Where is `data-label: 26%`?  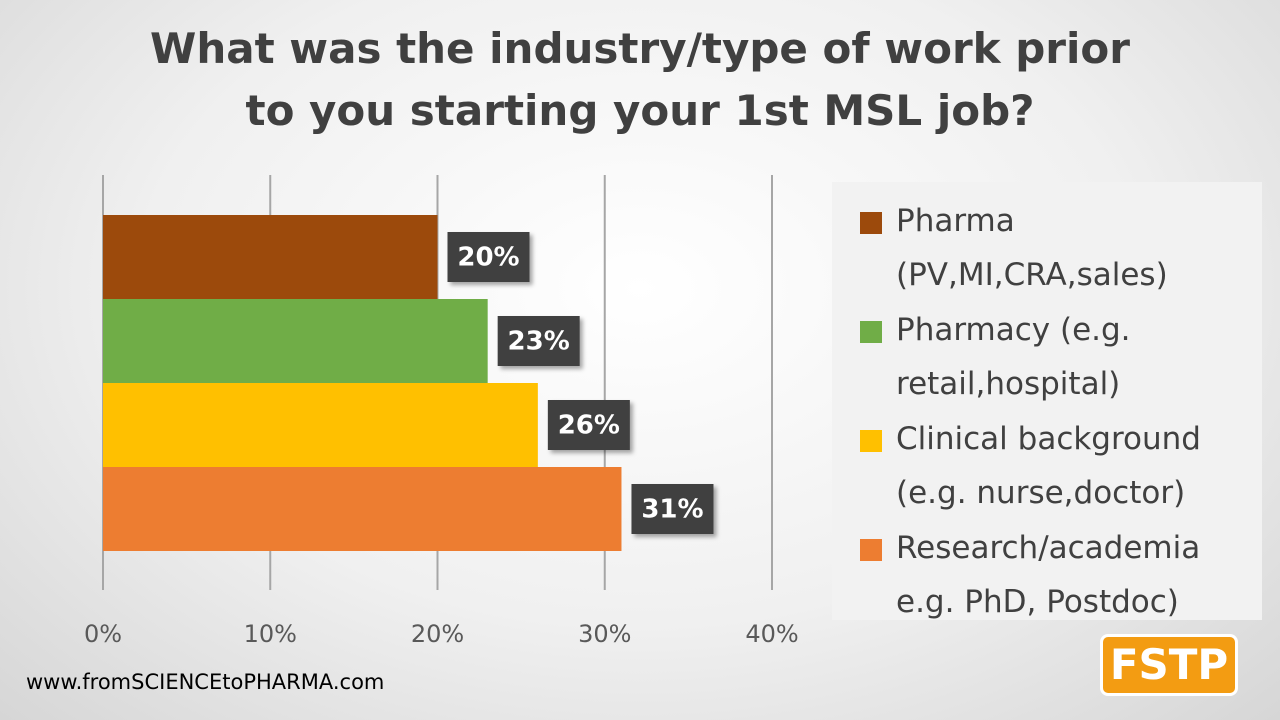 data-label: 26% is located at coordinates (589, 426).